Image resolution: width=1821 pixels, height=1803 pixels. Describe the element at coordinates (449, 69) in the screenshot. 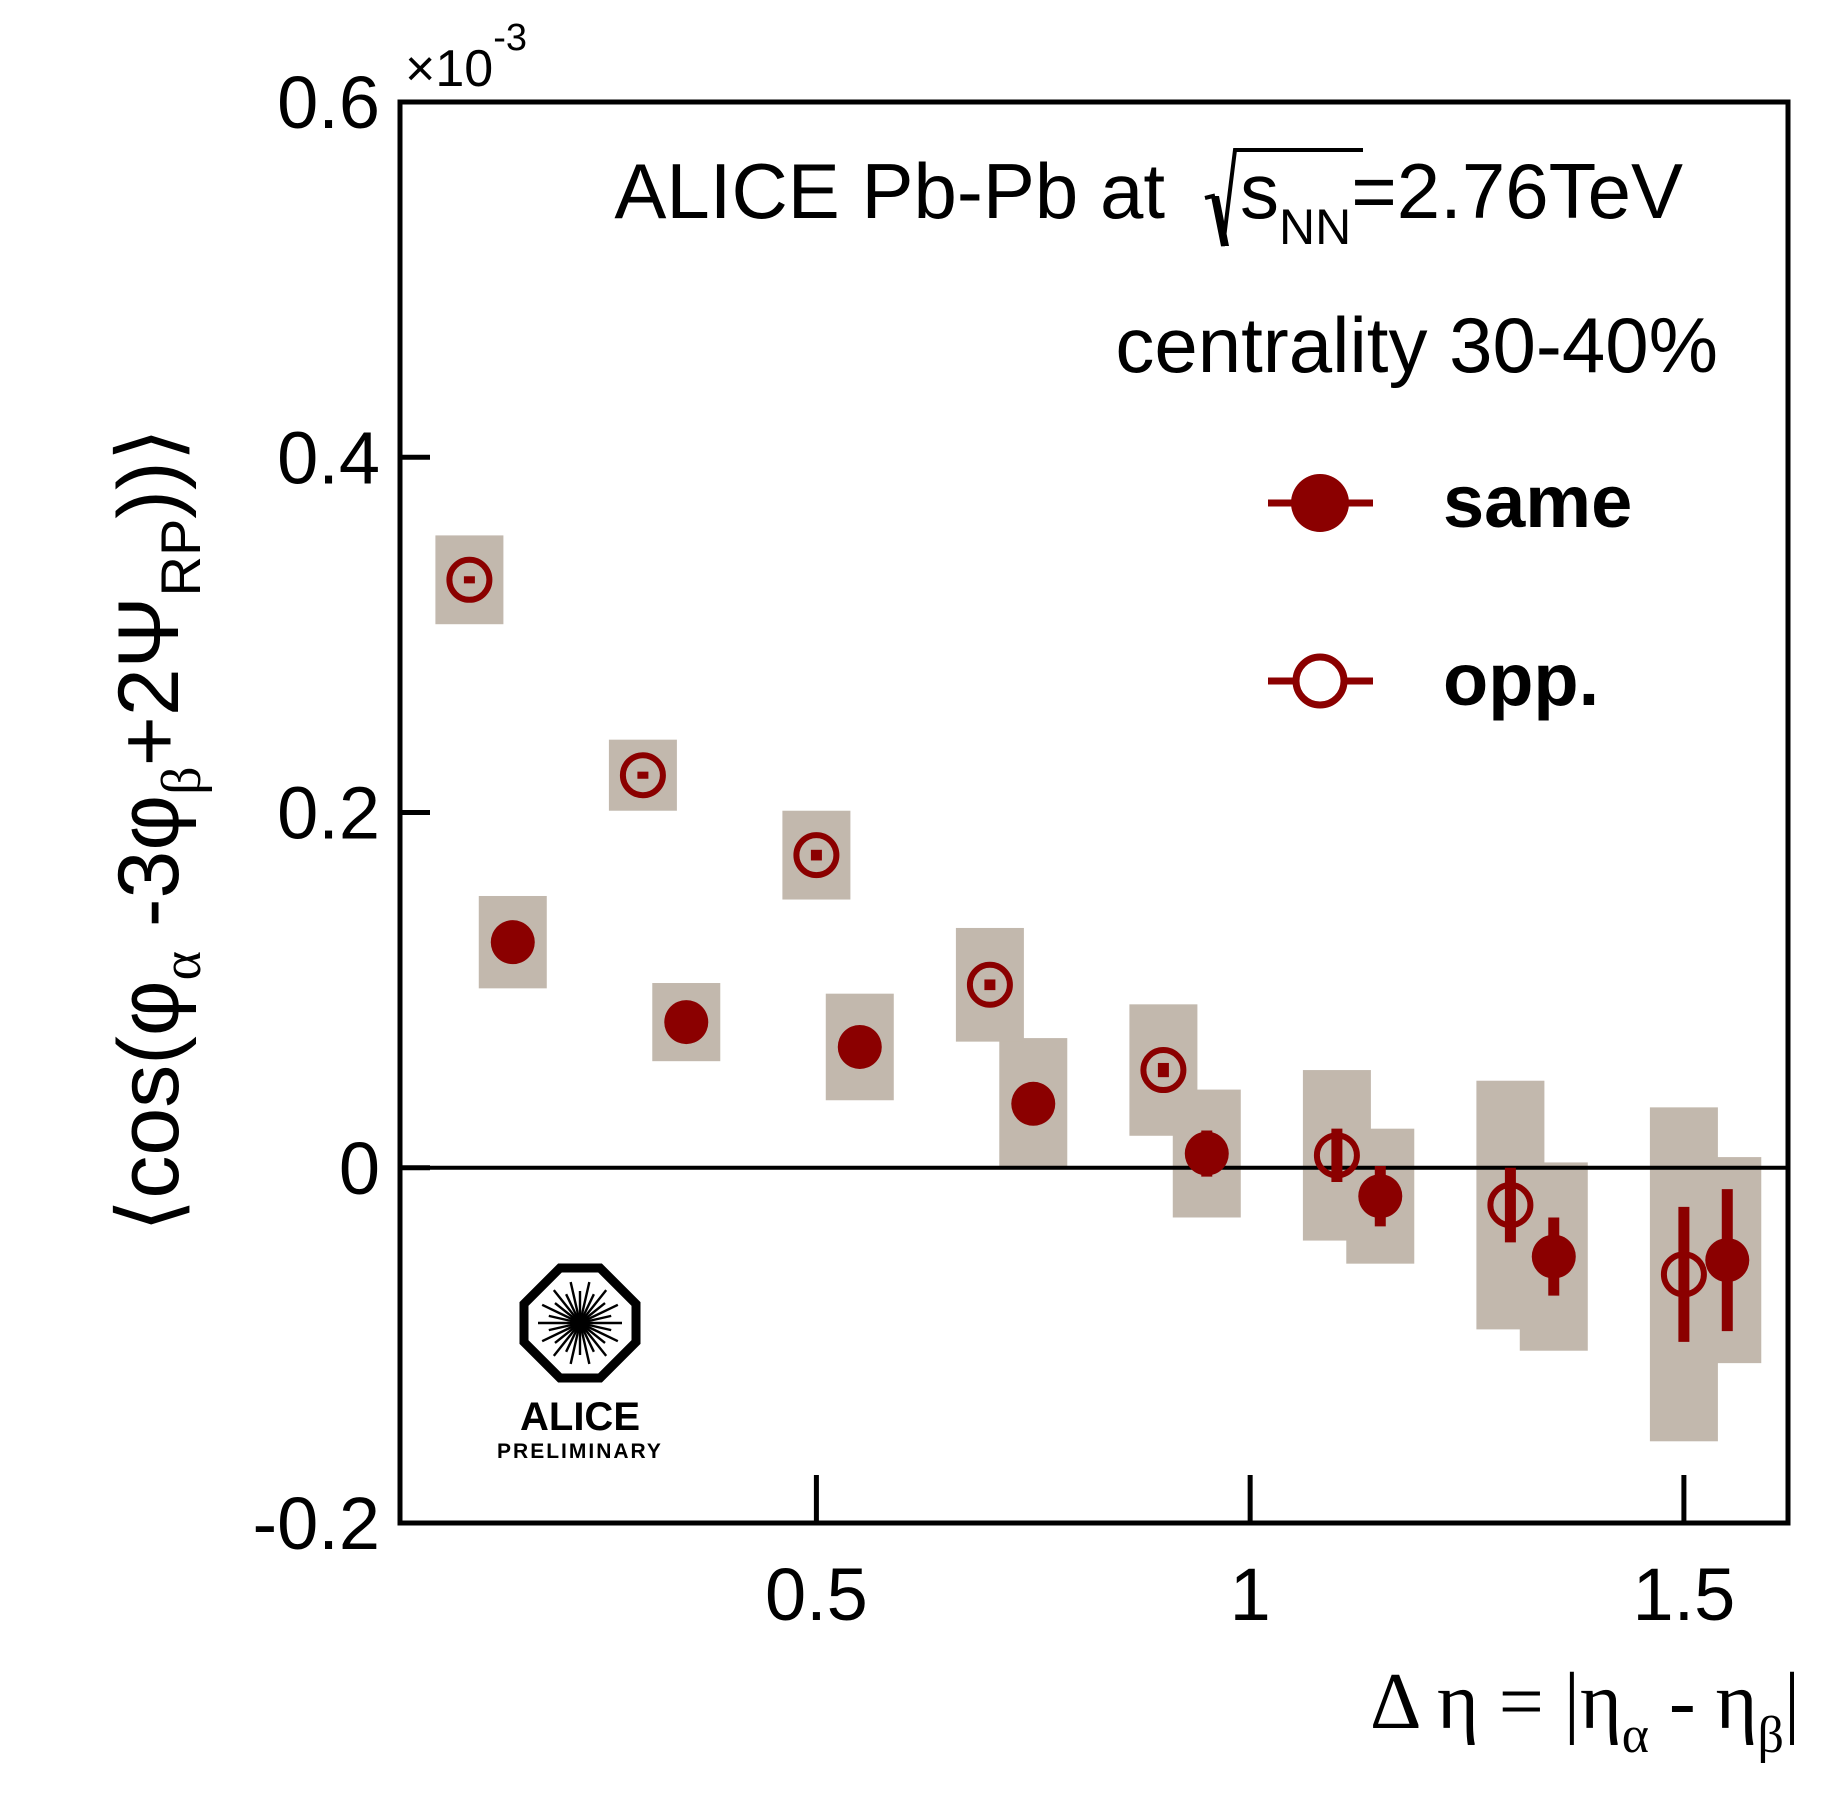

I see `y-multiplier-base: ×10` at that location.